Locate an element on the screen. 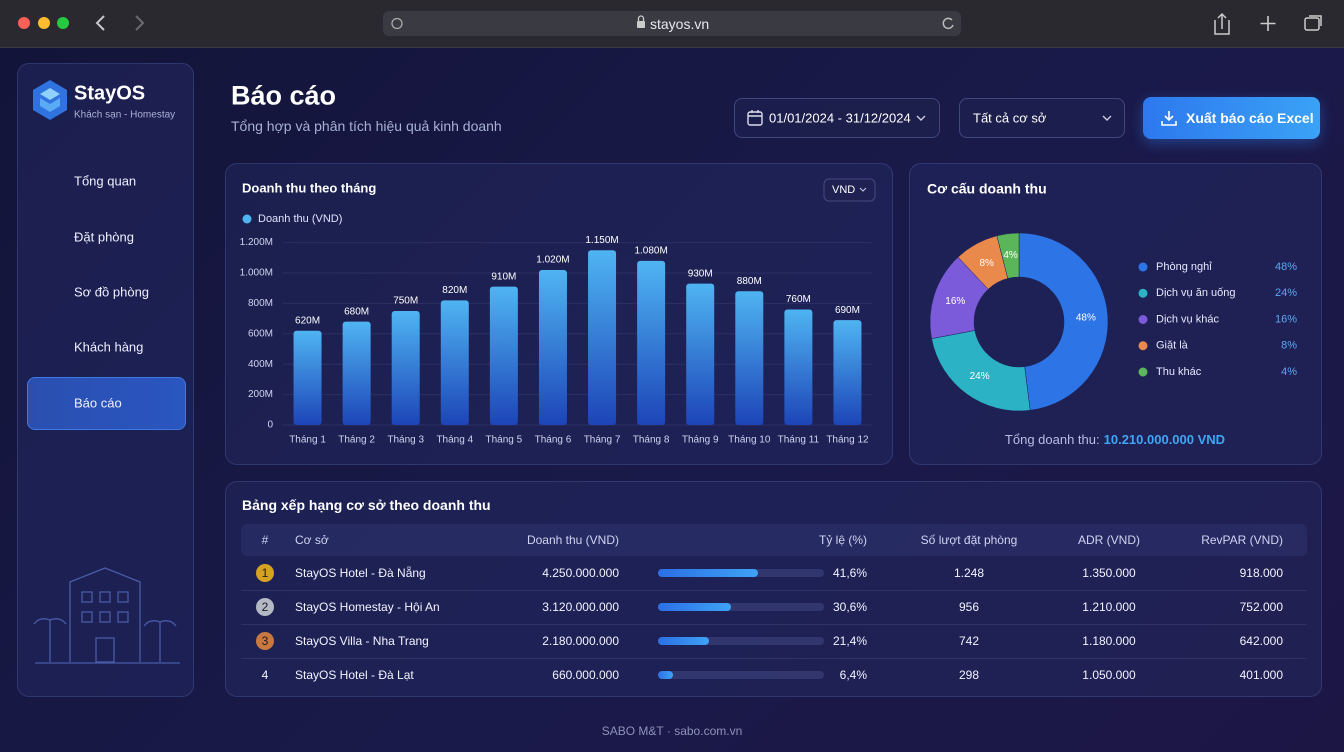 This screenshot has width=1344, height=752. table-header: # is located at coordinates (265, 540).